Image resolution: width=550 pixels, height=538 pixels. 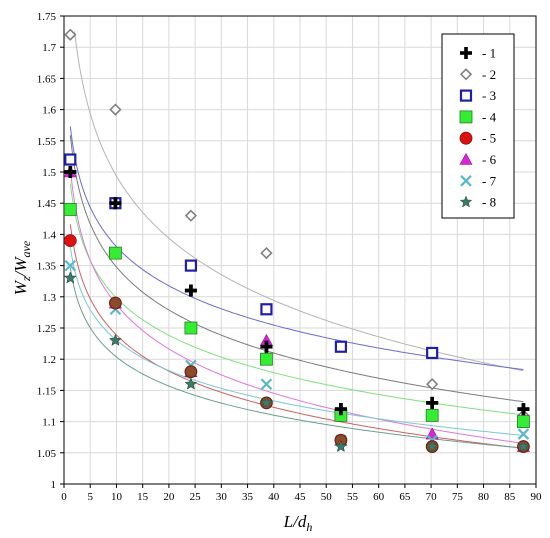 What do you see at coordinates (47, 204) in the screenshot?
I see `y-tick-label: 1.45` at bounding box center [47, 204].